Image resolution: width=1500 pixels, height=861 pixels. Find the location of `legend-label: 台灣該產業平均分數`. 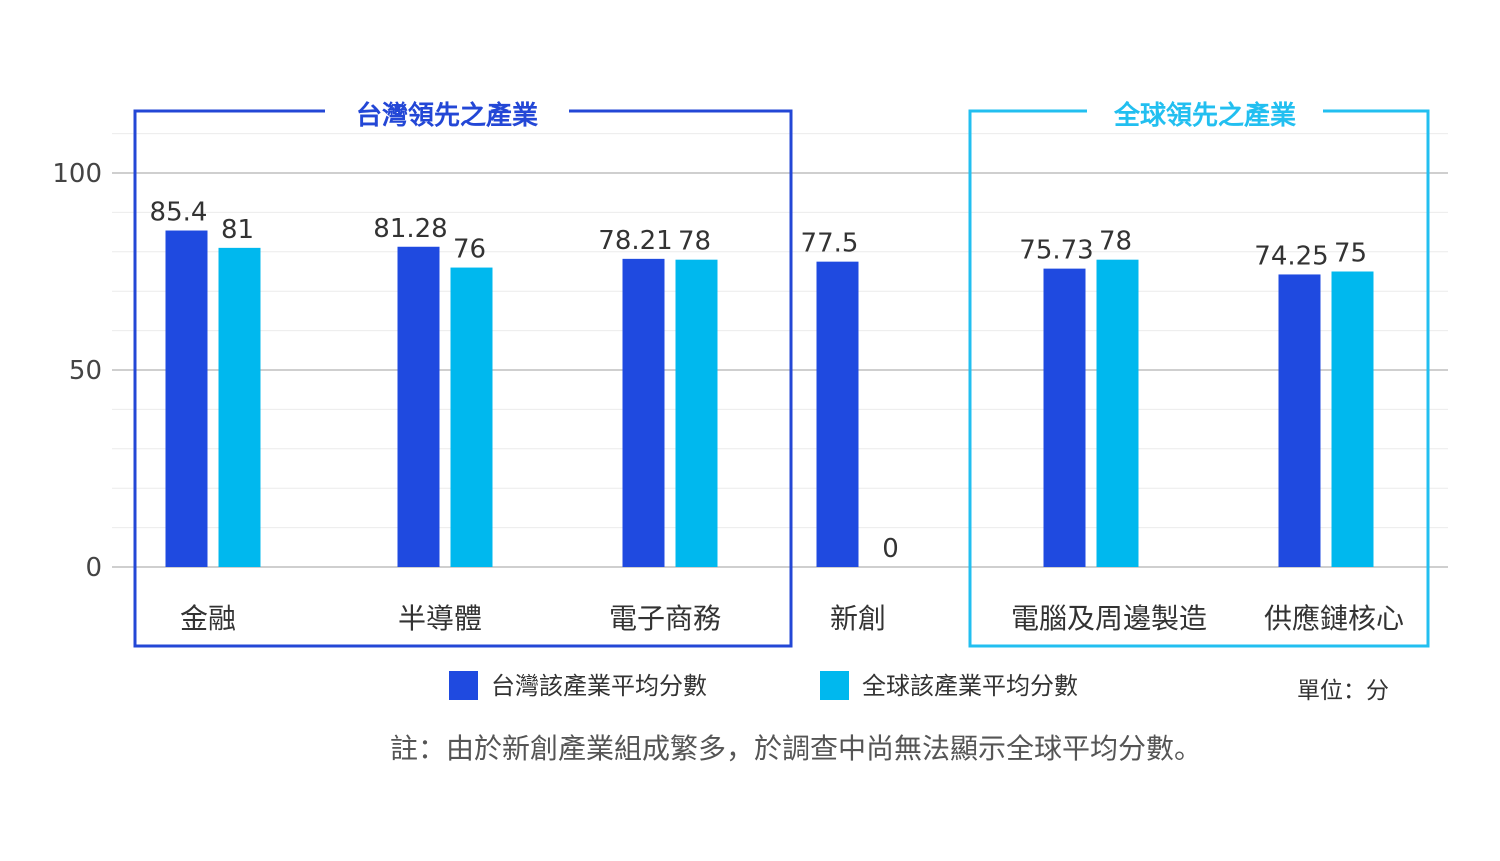

legend-label: 台灣該產業平均分數 is located at coordinates (599, 686).